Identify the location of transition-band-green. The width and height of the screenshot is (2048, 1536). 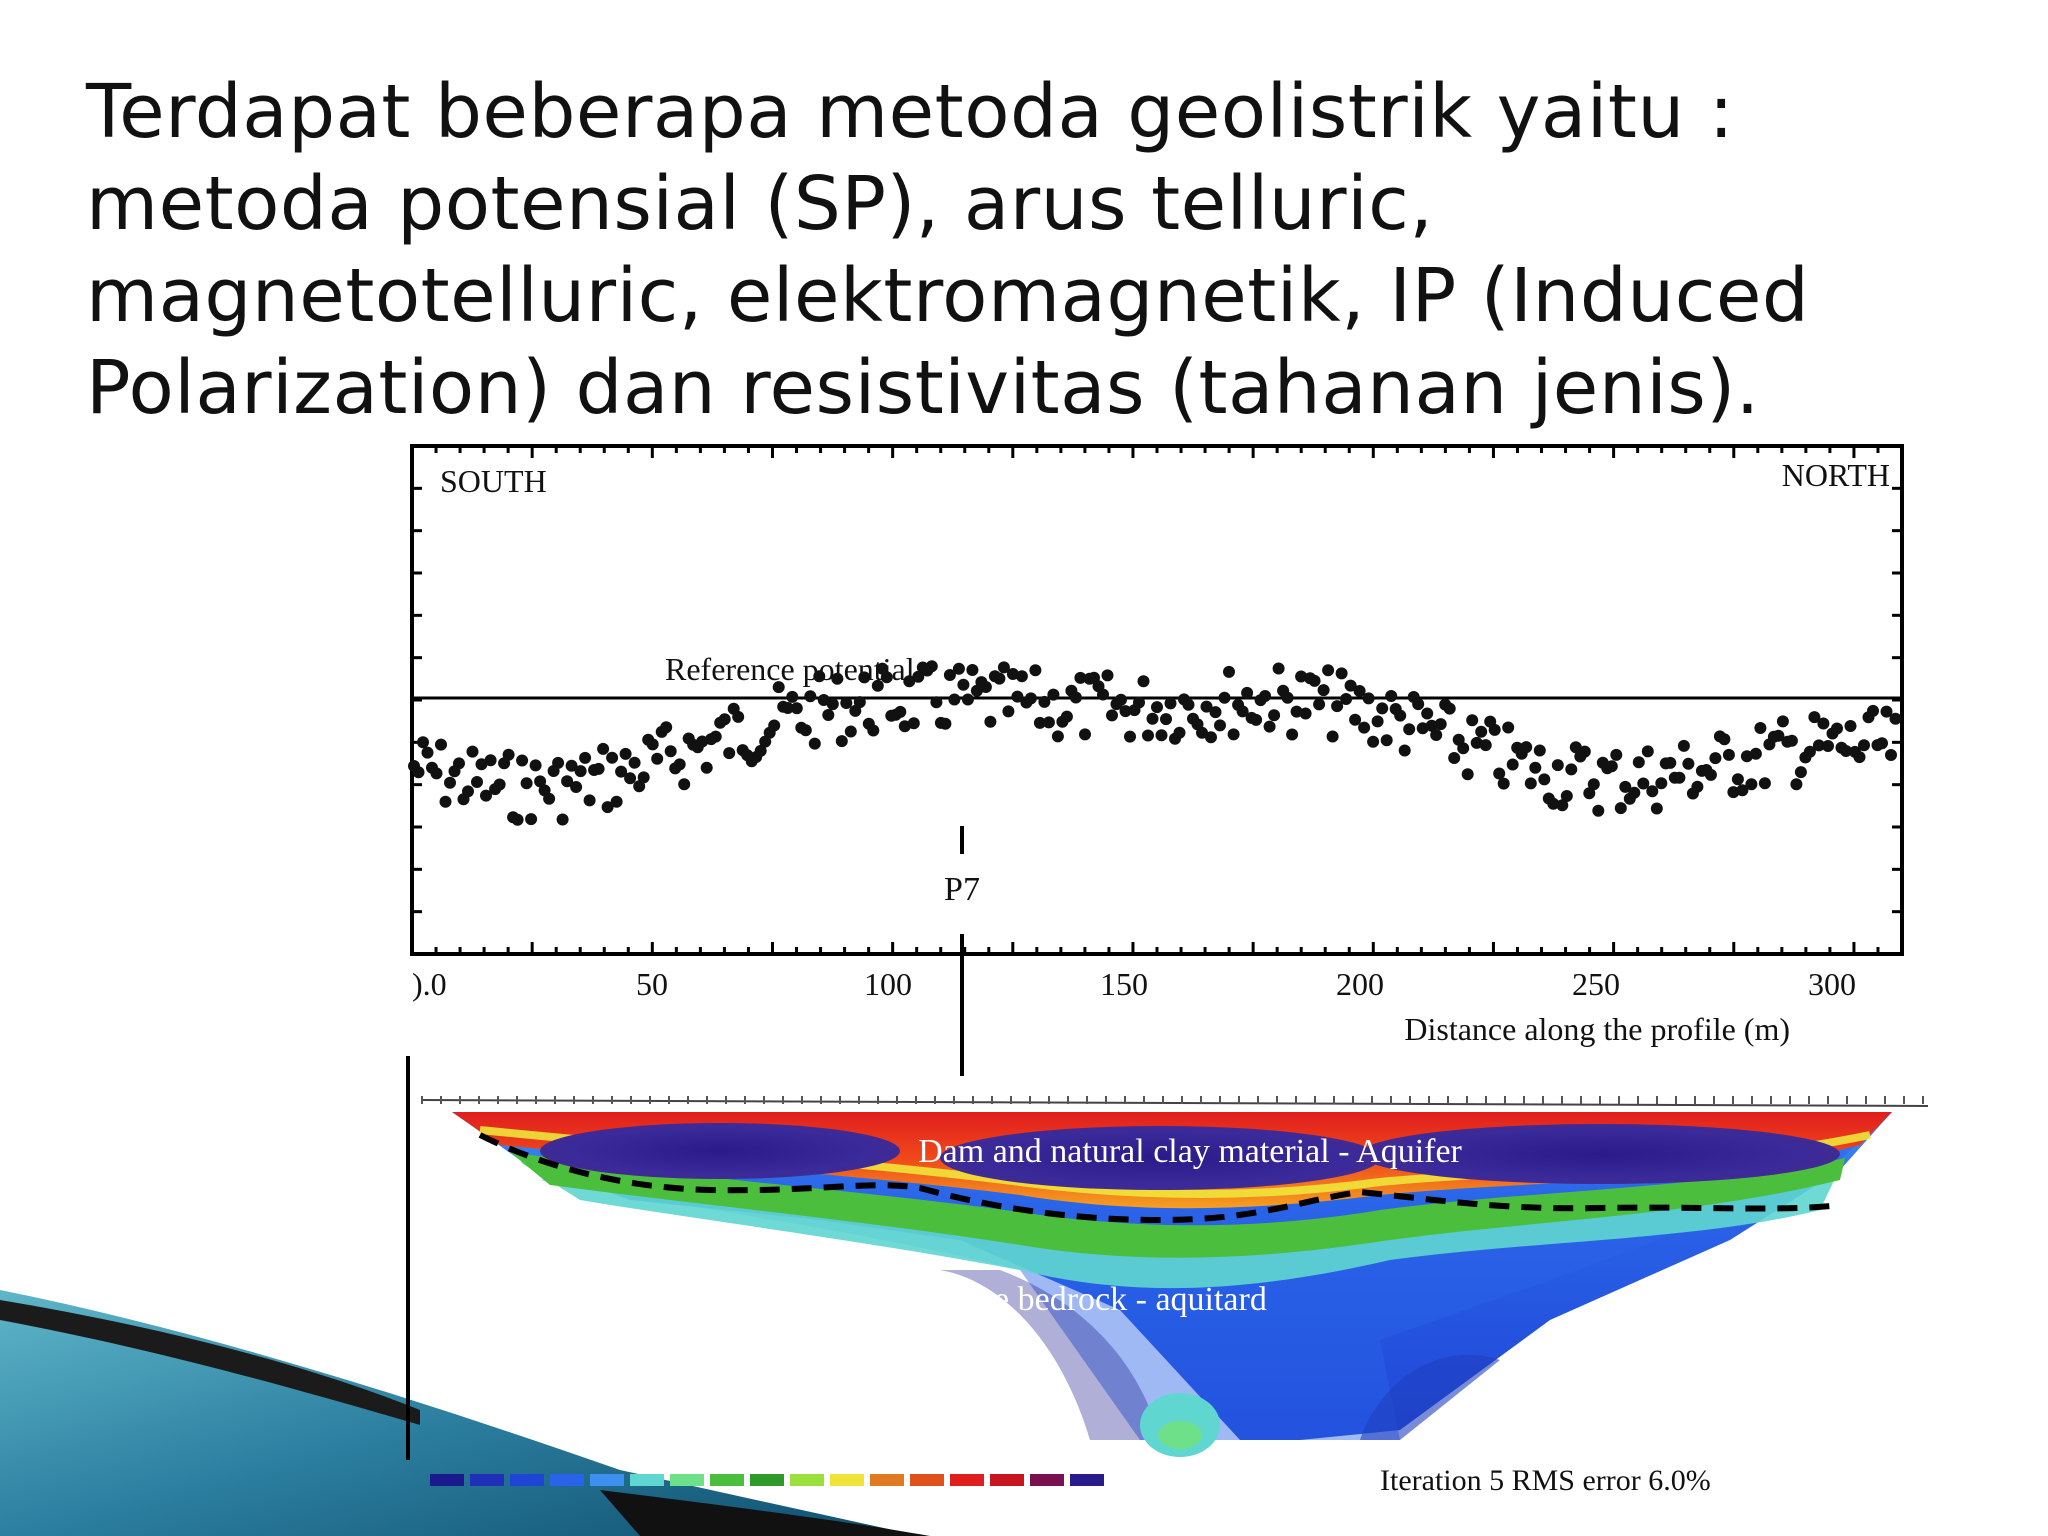
(1177, 1205).